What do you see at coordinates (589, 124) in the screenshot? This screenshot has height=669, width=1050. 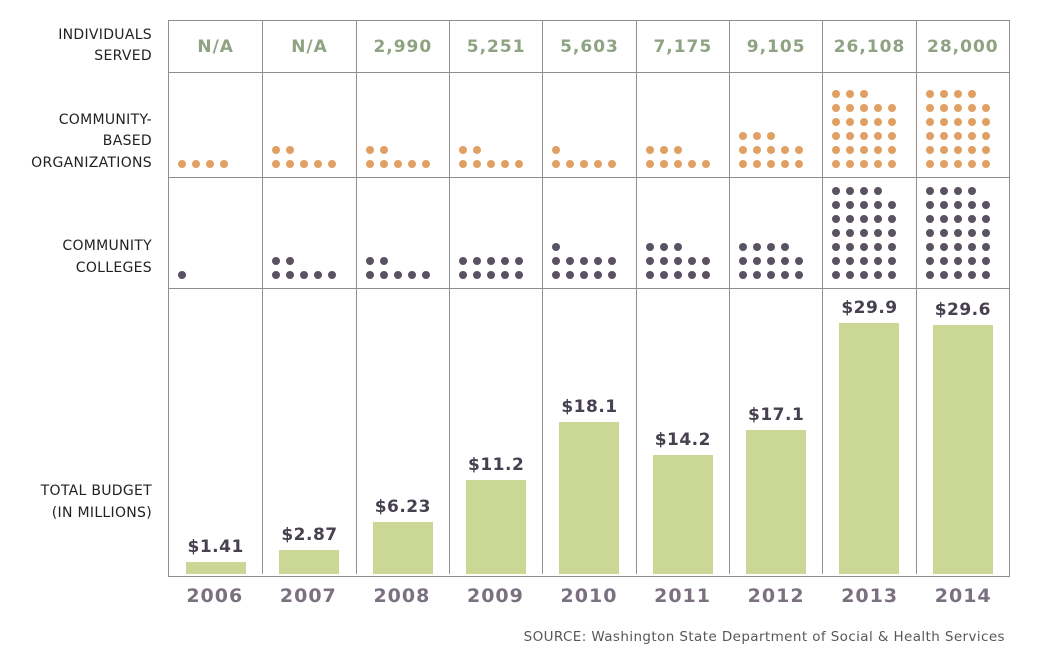 I see `cbo-dot-row` at bounding box center [589, 124].